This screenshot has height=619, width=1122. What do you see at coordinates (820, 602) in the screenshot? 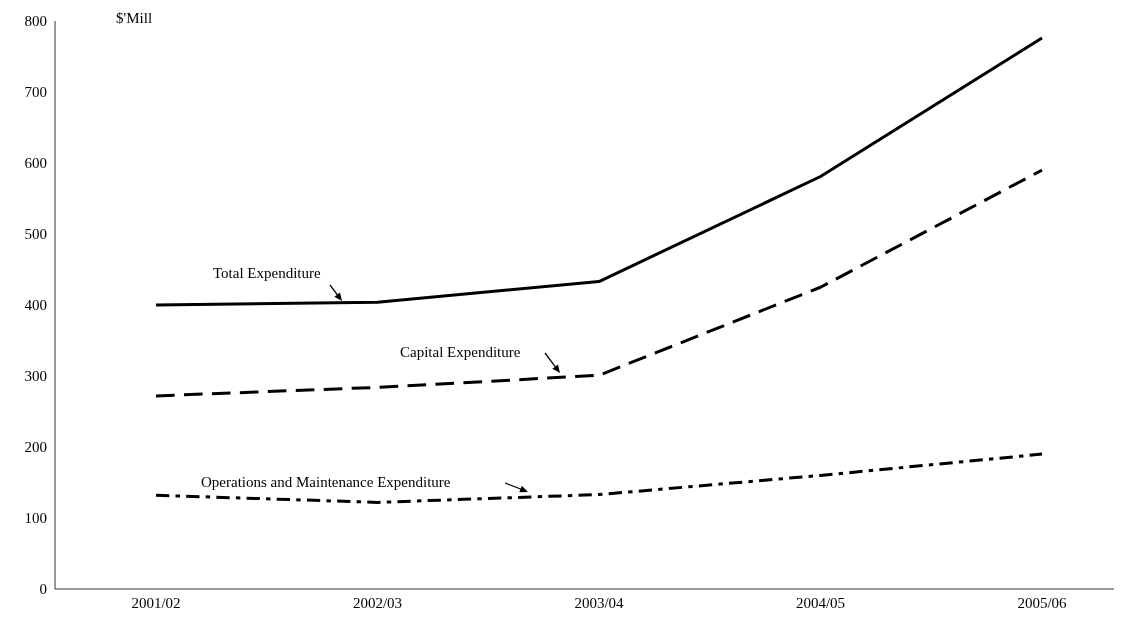
I see `x-tick-label: 2004/05` at bounding box center [820, 602].